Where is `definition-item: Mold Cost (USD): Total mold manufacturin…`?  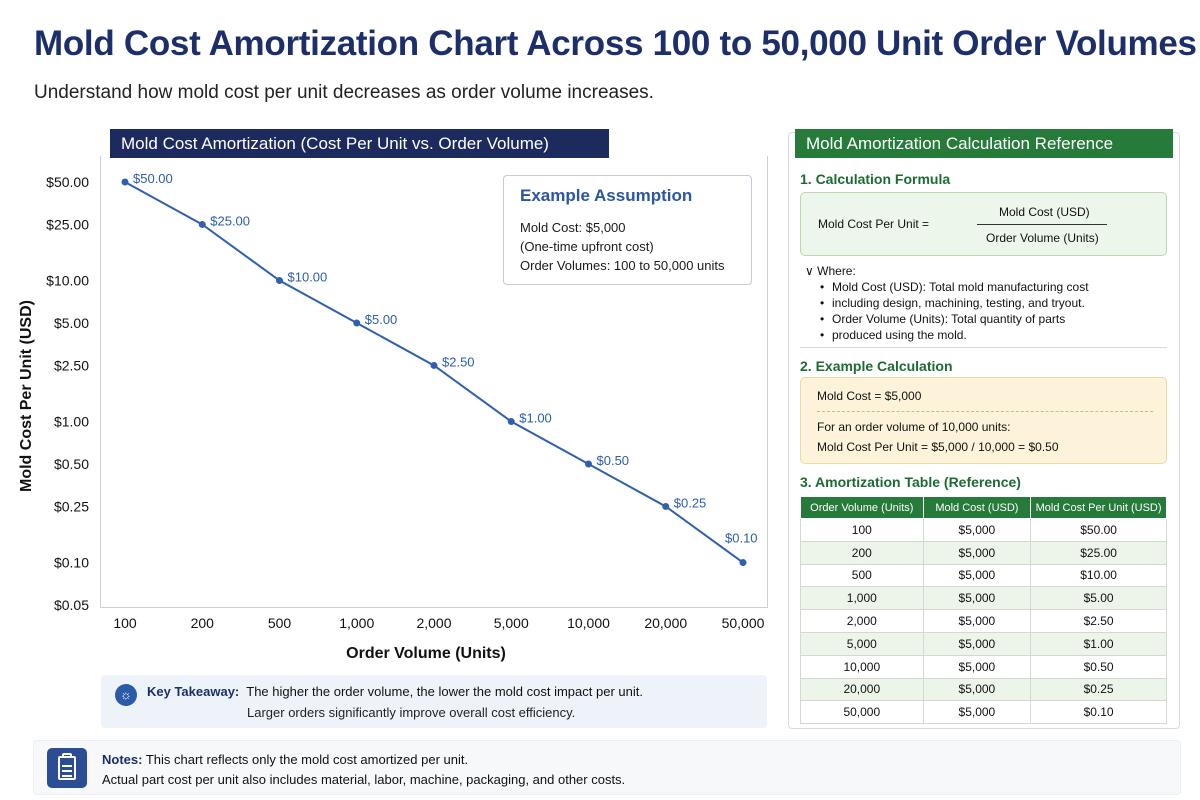 definition-item: Mold Cost (USD): Total mold manufacturin… is located at coordinates (954, 287).